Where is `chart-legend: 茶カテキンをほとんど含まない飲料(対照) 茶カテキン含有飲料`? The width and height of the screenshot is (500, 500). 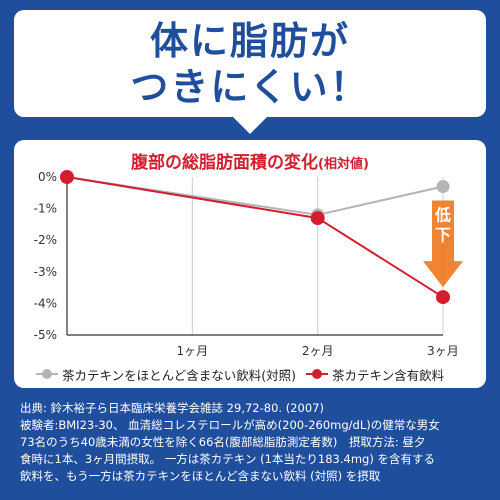
chart-legend: 茶カテキンをほとんど含まない飲料(対照) 茶カテキン含有飲料 is located at coordinates (261, 374).